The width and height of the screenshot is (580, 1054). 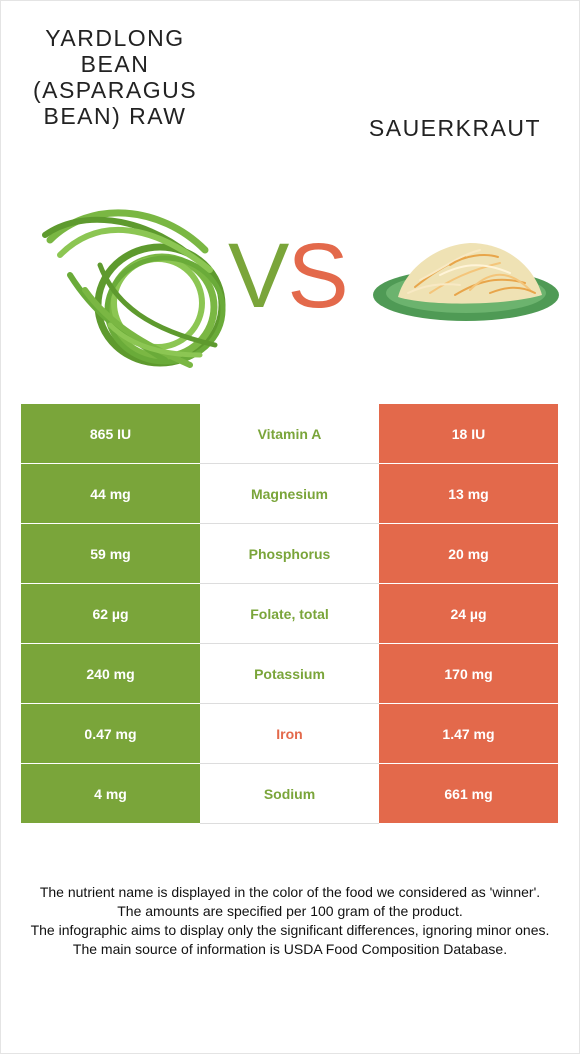 I want to click on left-value: 240 mg, so click(x=110, y=673).